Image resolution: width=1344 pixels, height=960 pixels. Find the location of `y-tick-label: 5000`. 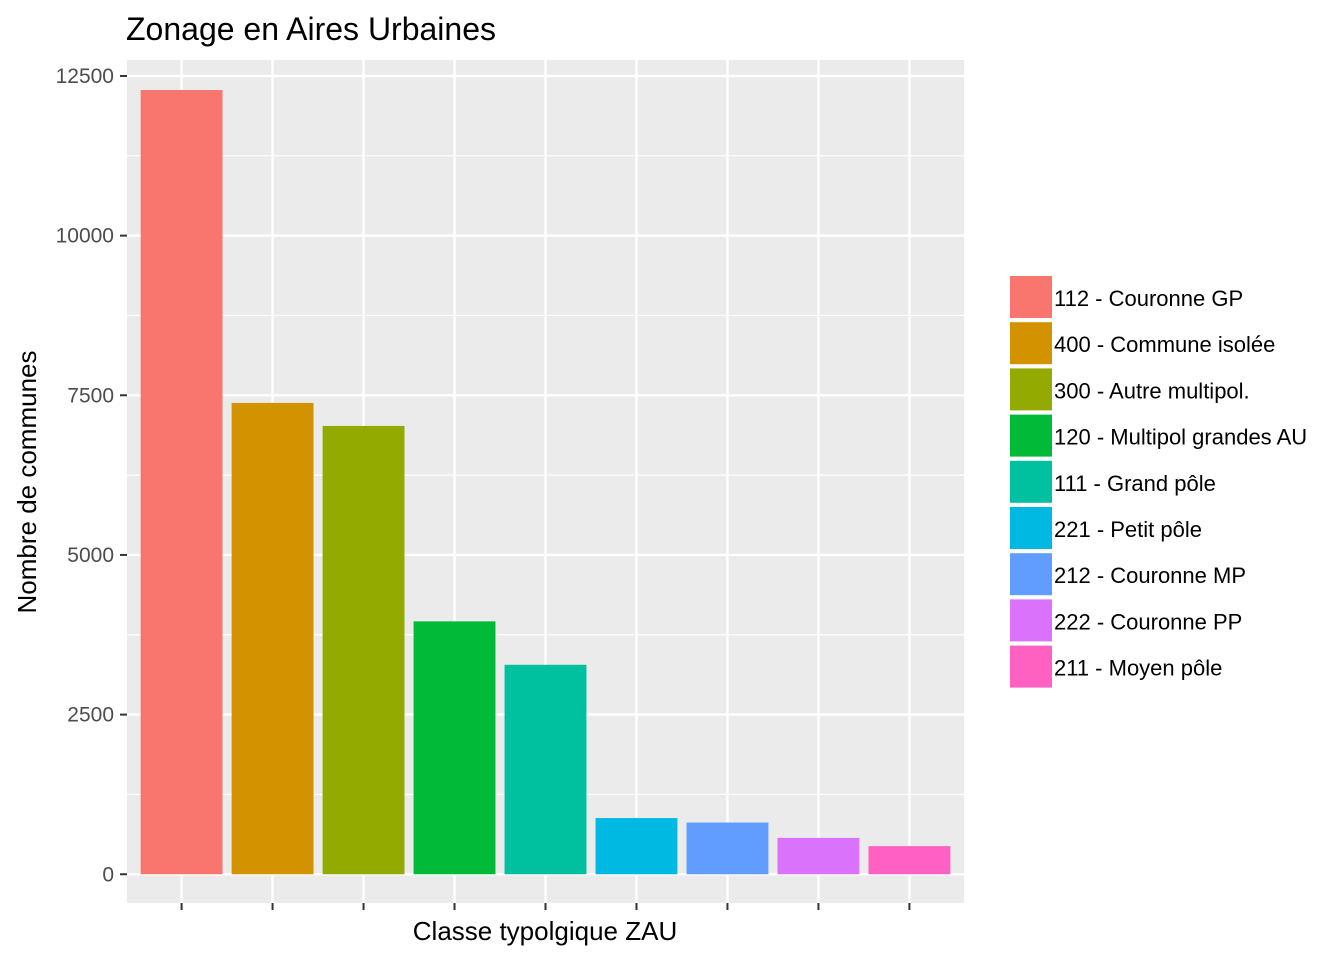

y-tick-label: 5000 is located at coordinates (90, 555).